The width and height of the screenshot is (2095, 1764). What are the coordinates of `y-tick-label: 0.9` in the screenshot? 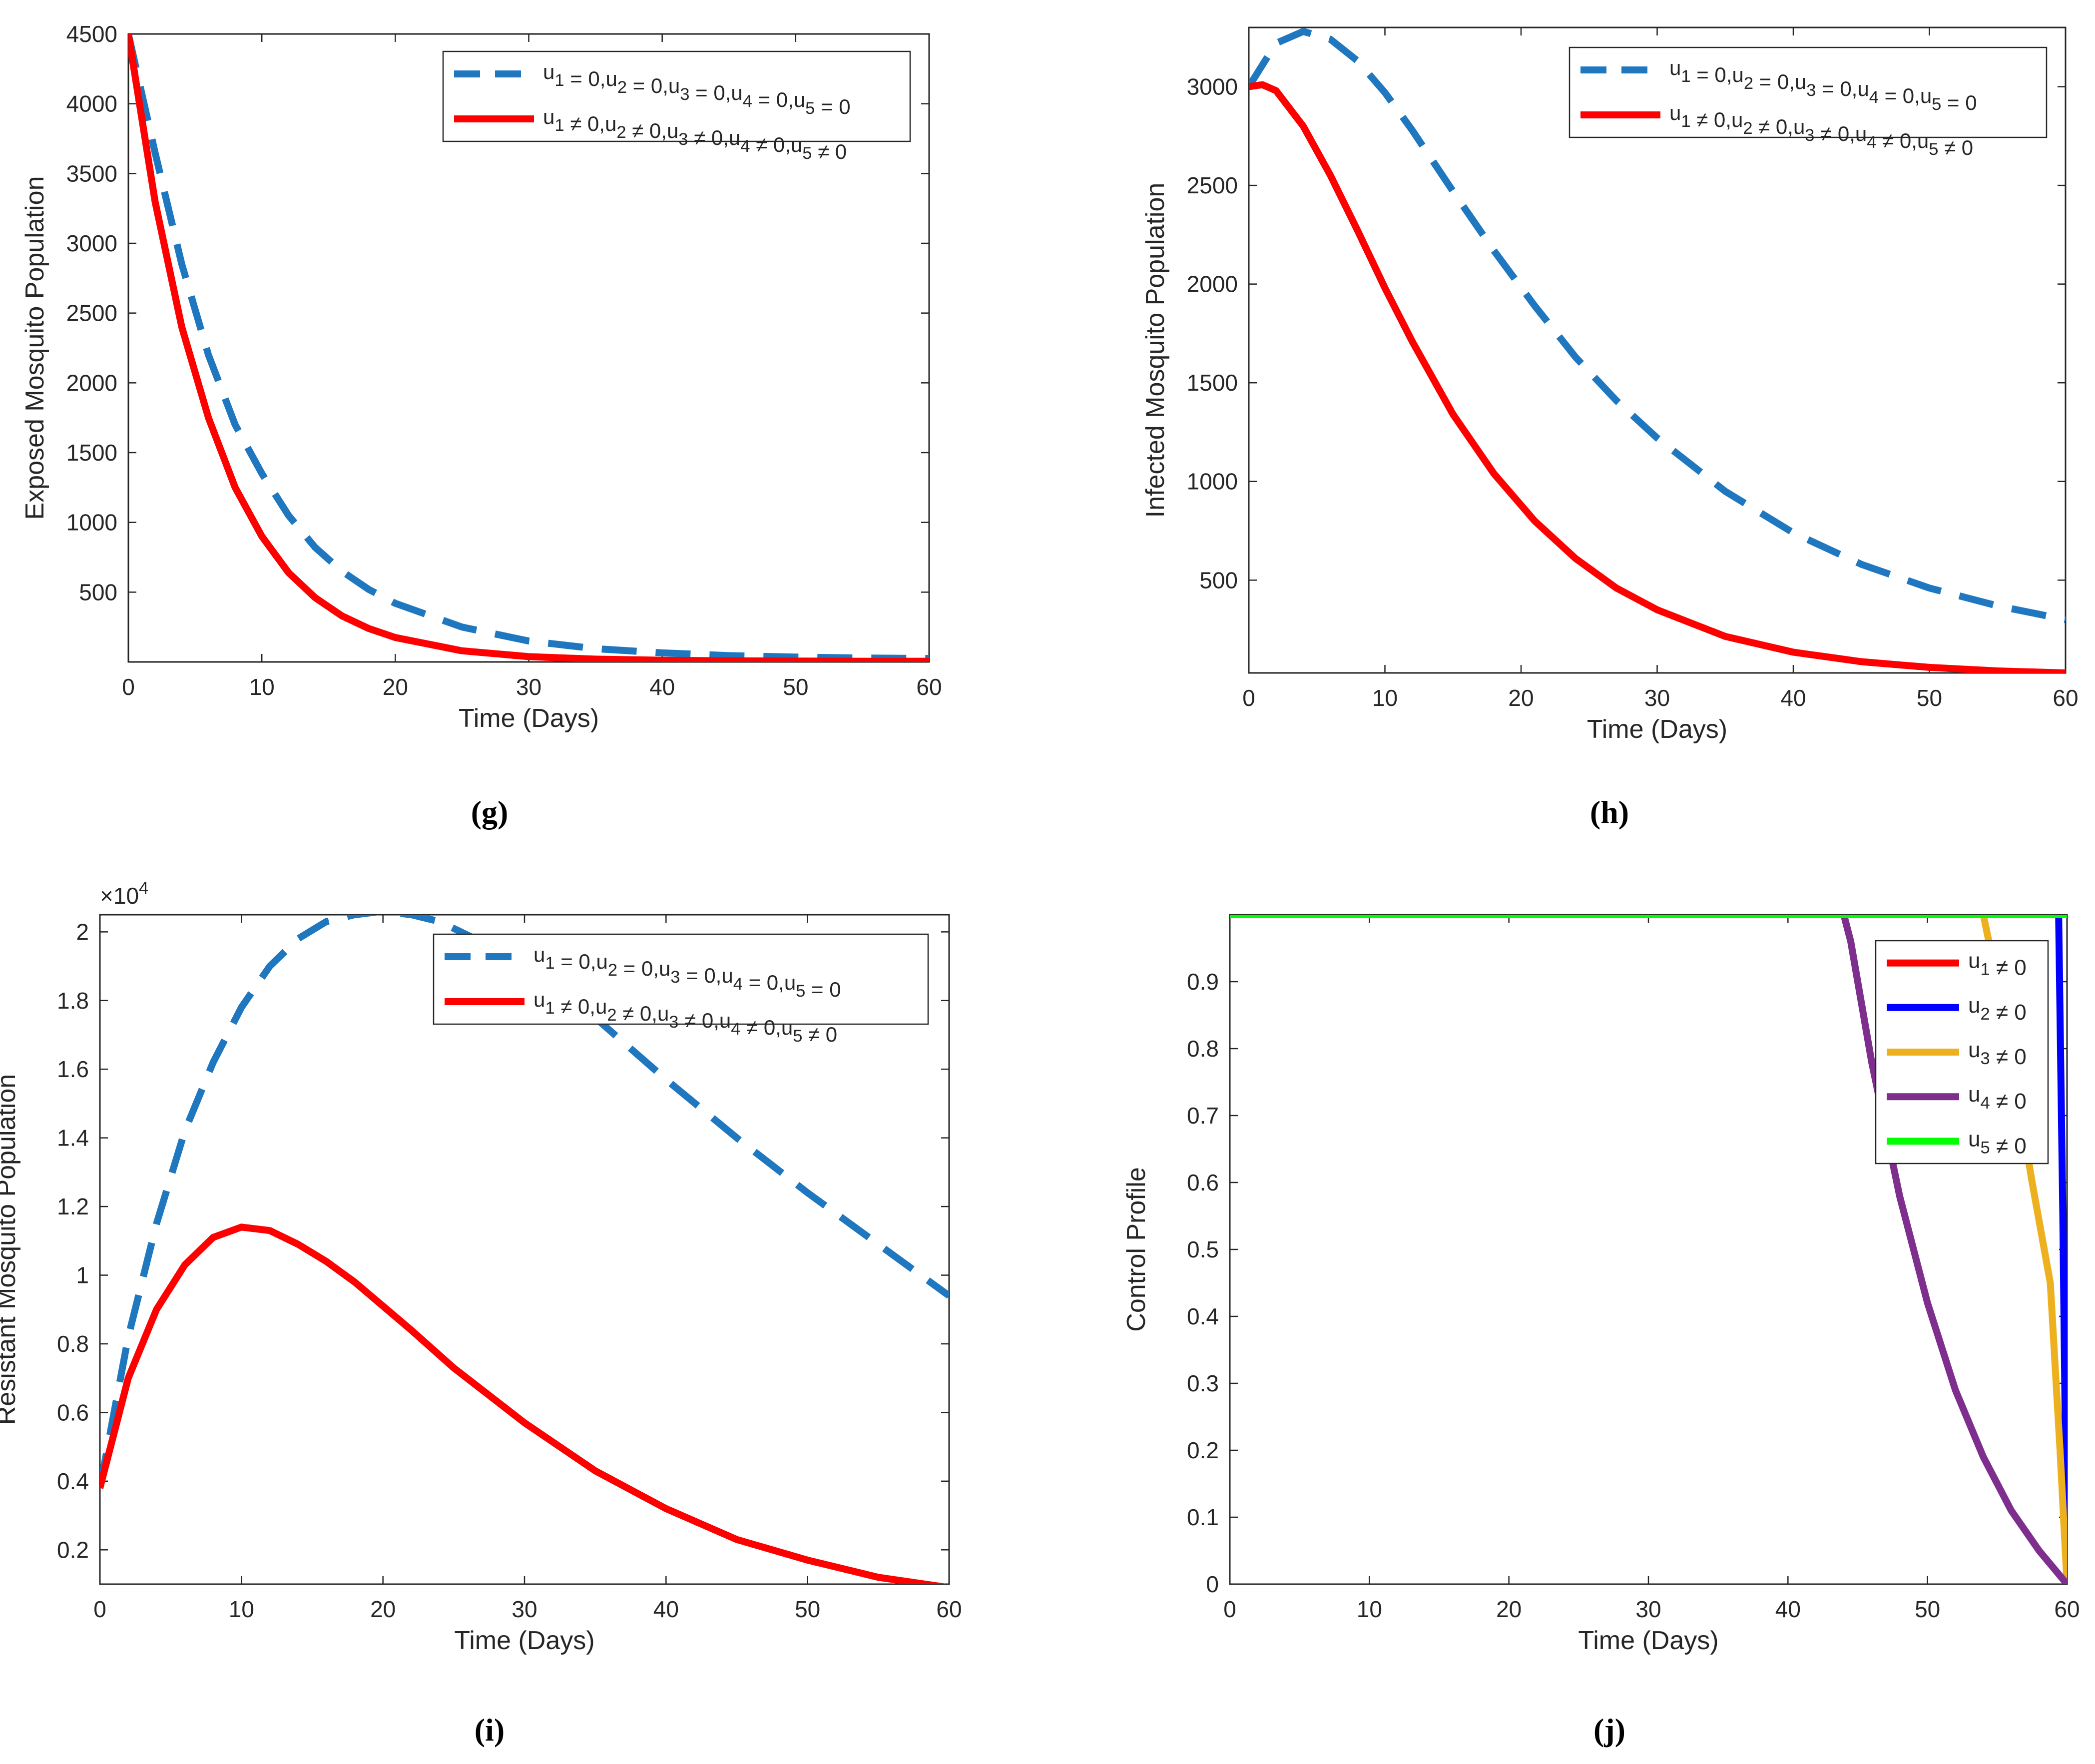 It's located at (1203, 982).